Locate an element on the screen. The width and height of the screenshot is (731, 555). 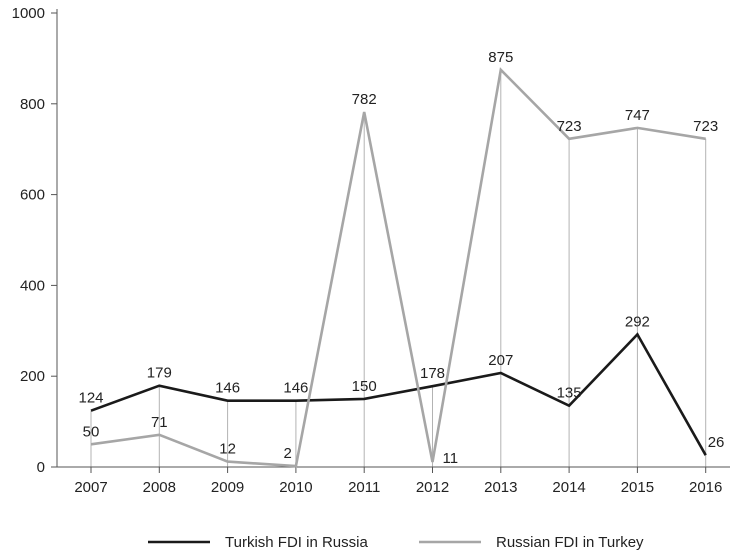
x-tick-label-2009: 2009 is located at coordinates (227, 487).